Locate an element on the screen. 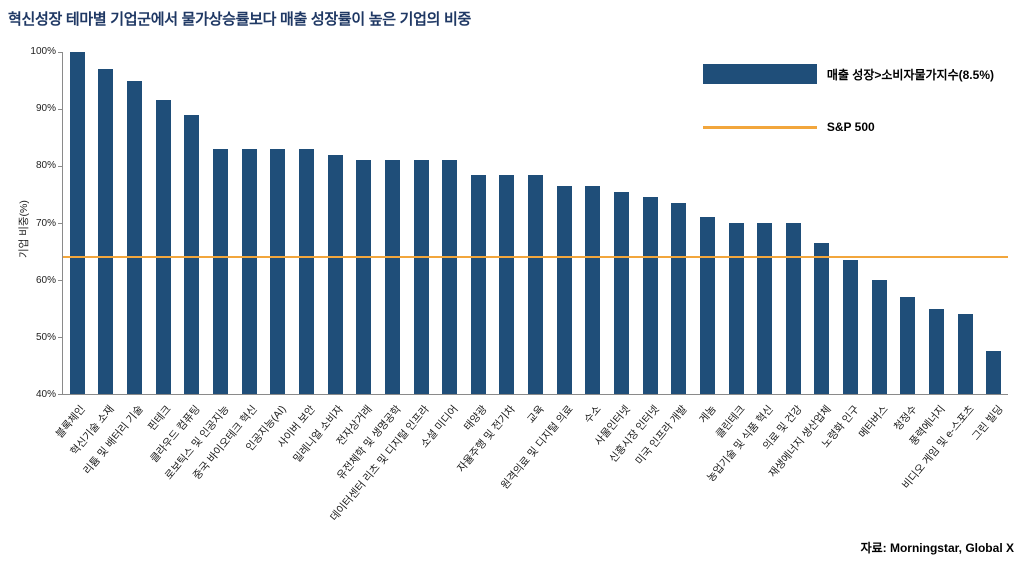  sp500-reference-line is located at coordinates (535, 257).